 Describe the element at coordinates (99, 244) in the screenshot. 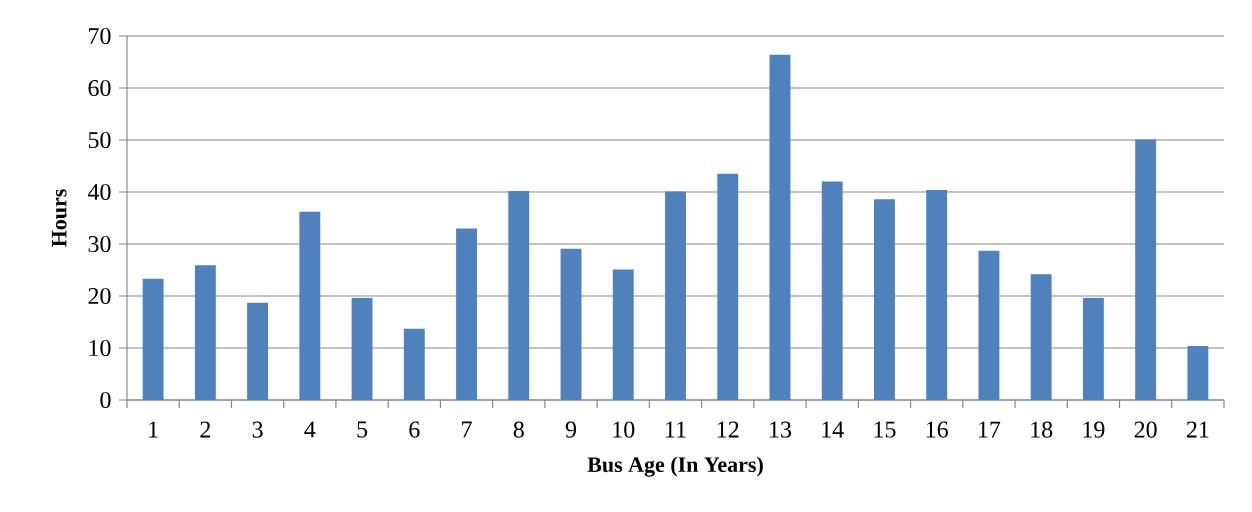

I see `y-tick-label: 30` at that location.